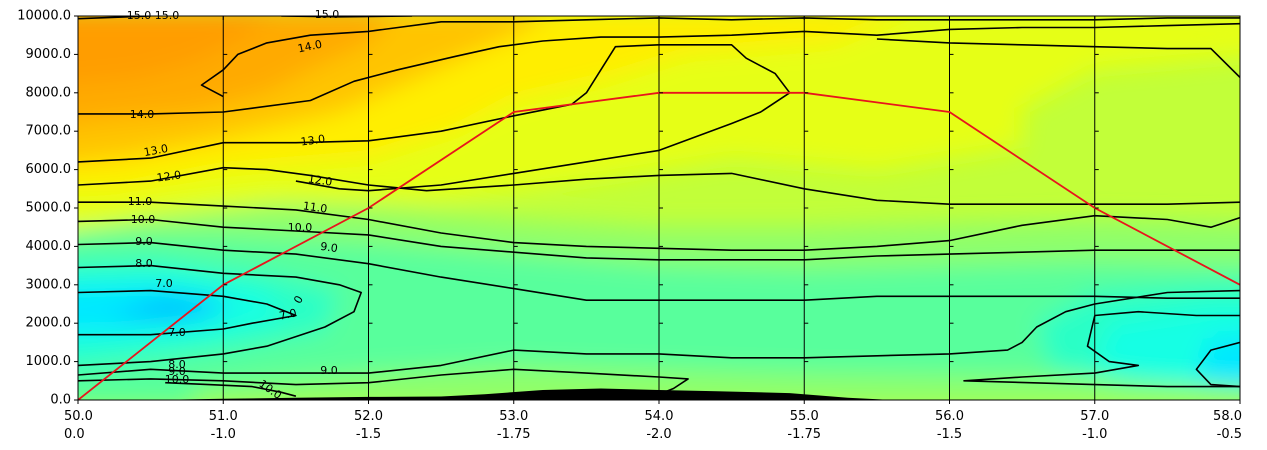 This screenshot has height=450, width=1267. Describe the element at coordinates (368, 416) in the screenshot. I see `x-tick-label: 52.0` at that location.